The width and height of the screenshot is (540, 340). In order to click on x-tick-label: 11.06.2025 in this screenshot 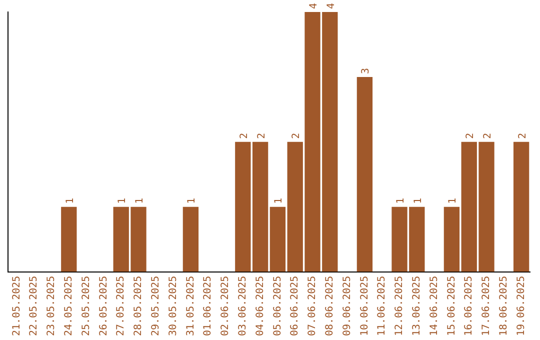, I will do `click(382, 306)`.